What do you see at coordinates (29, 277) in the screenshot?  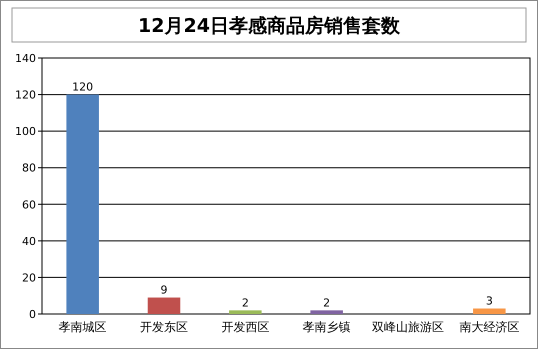 I see `y-tick-label: 20` at bounding box center [29, 277].